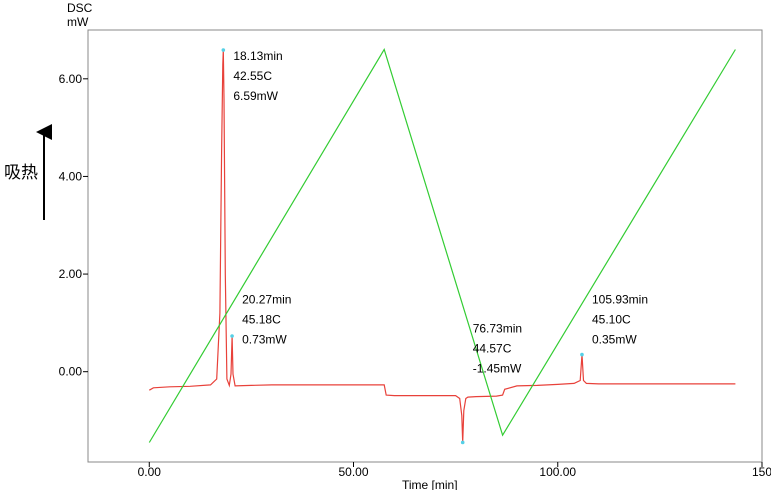 This screenshot has width=771, height=490. What do you see at coordinates (71, 176) in the screenshot?
I see `y-tick-label: 4.00` at bounding box center [71, 176].